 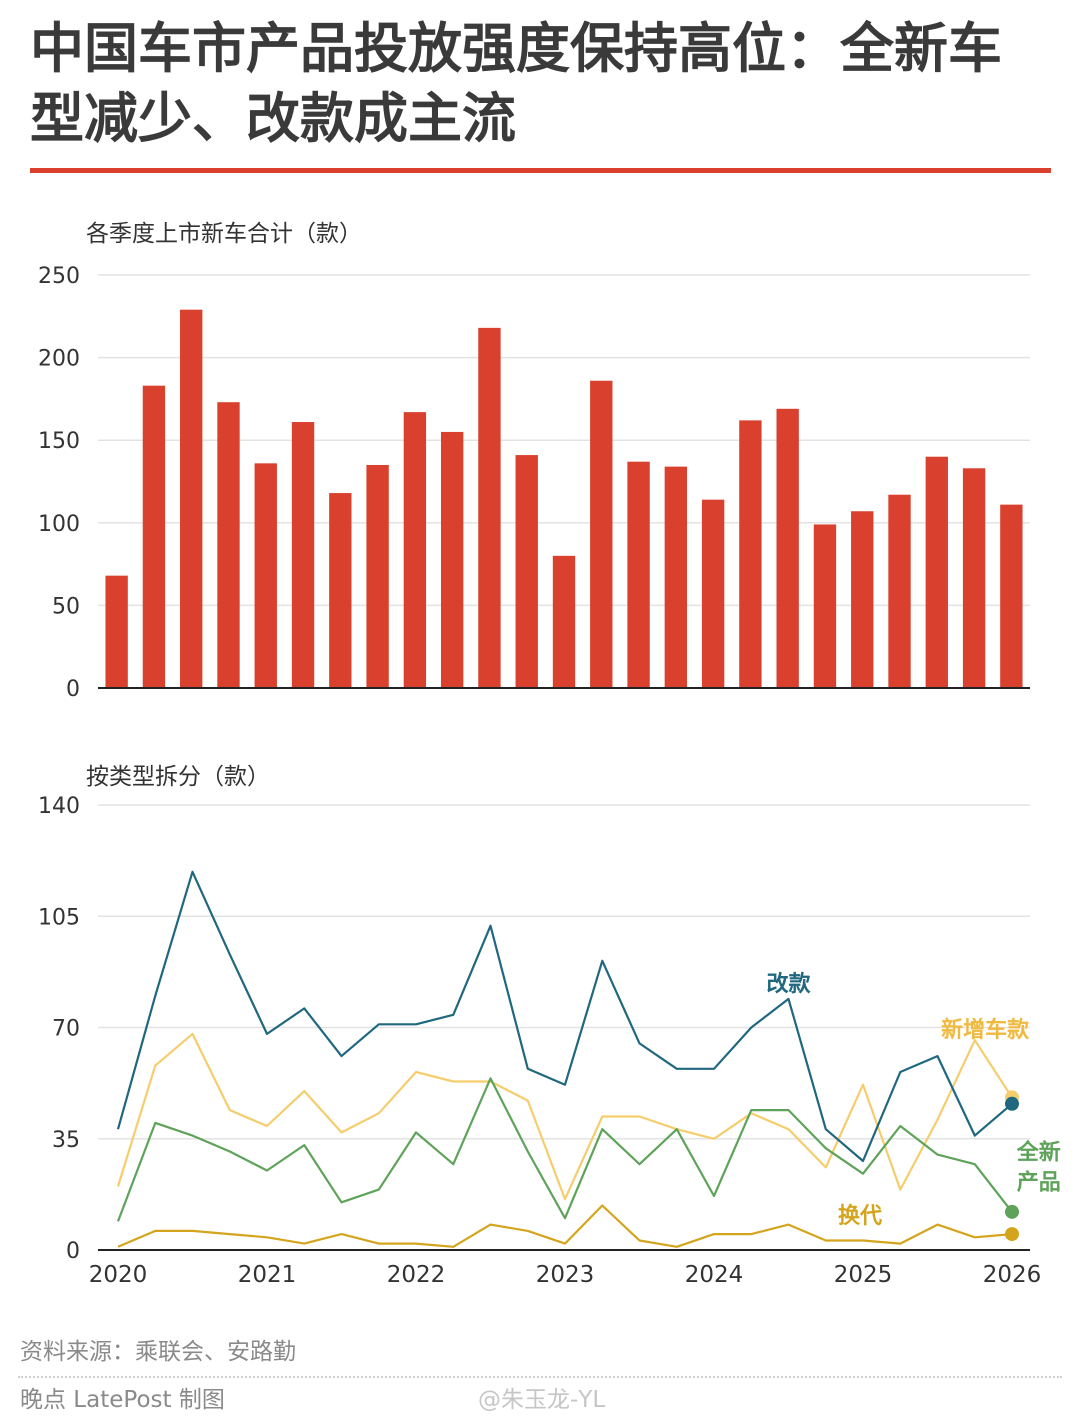 What do you see at coordinates (73, 689) in the screenshot?
I see `bar-ytick-label: 0` at bounding box center [73, 689].